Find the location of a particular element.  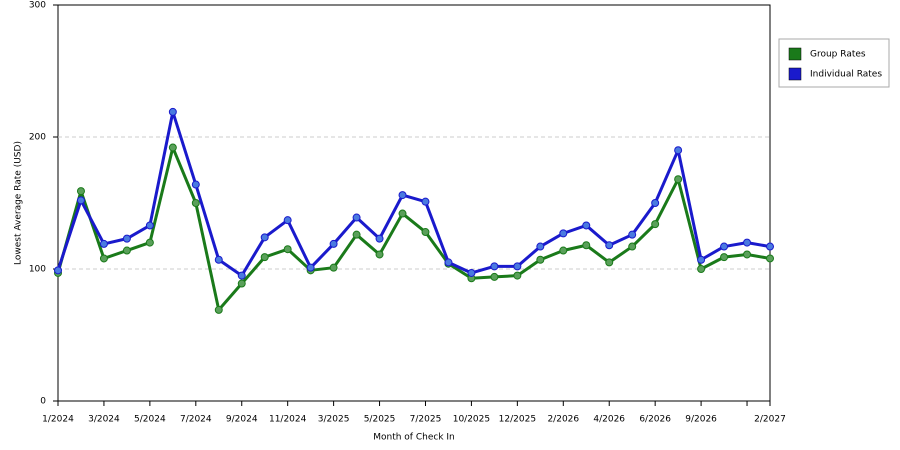

x-tick-label: 9/2024 is located at coordinates (242, 420).